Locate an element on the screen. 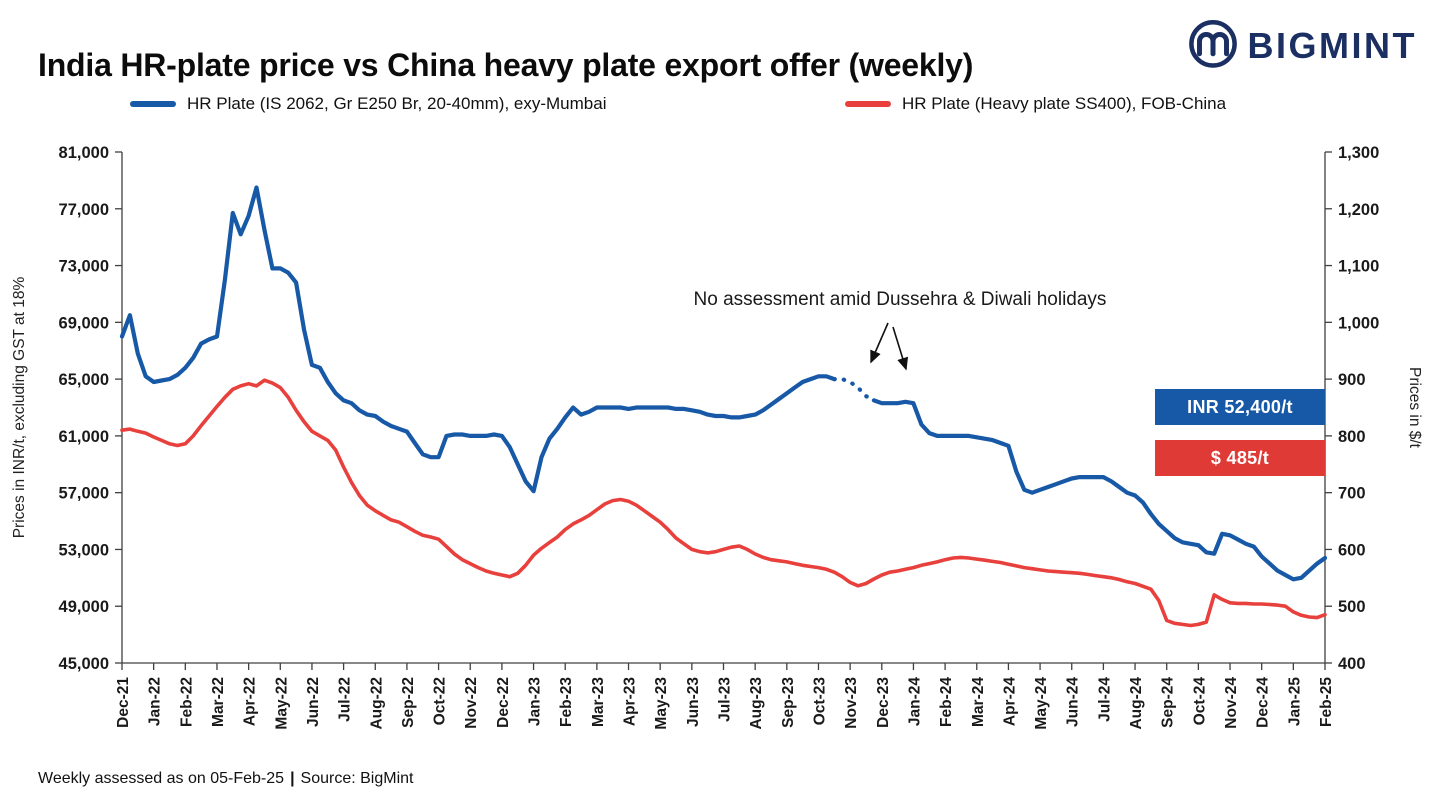  svg-text: 400 is located at coordinates (1352, 664).